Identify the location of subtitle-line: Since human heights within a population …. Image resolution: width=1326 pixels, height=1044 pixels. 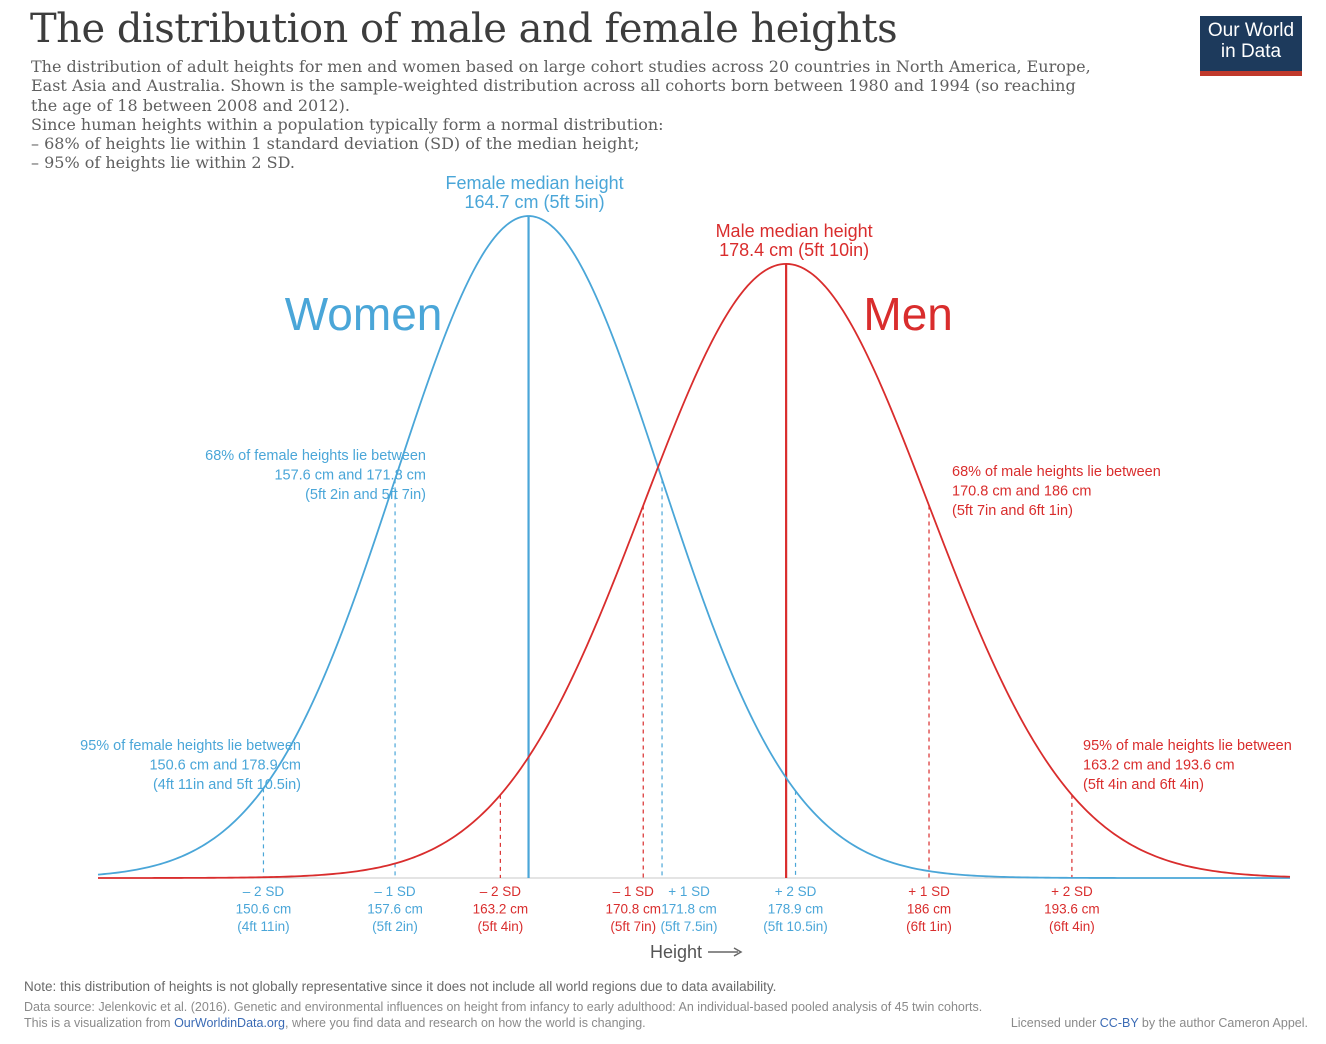
(347, 124).